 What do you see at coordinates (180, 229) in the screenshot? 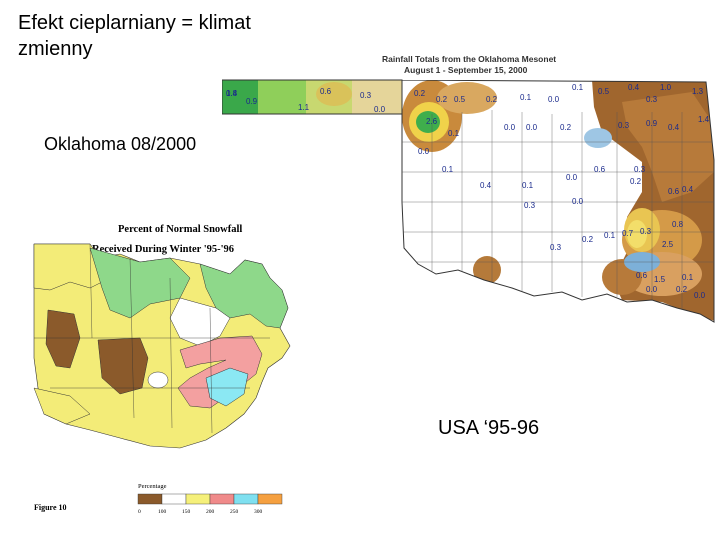
I see `snowfall-map-title: Percent of Normal Snowfall` at bounding box center [180, 229].